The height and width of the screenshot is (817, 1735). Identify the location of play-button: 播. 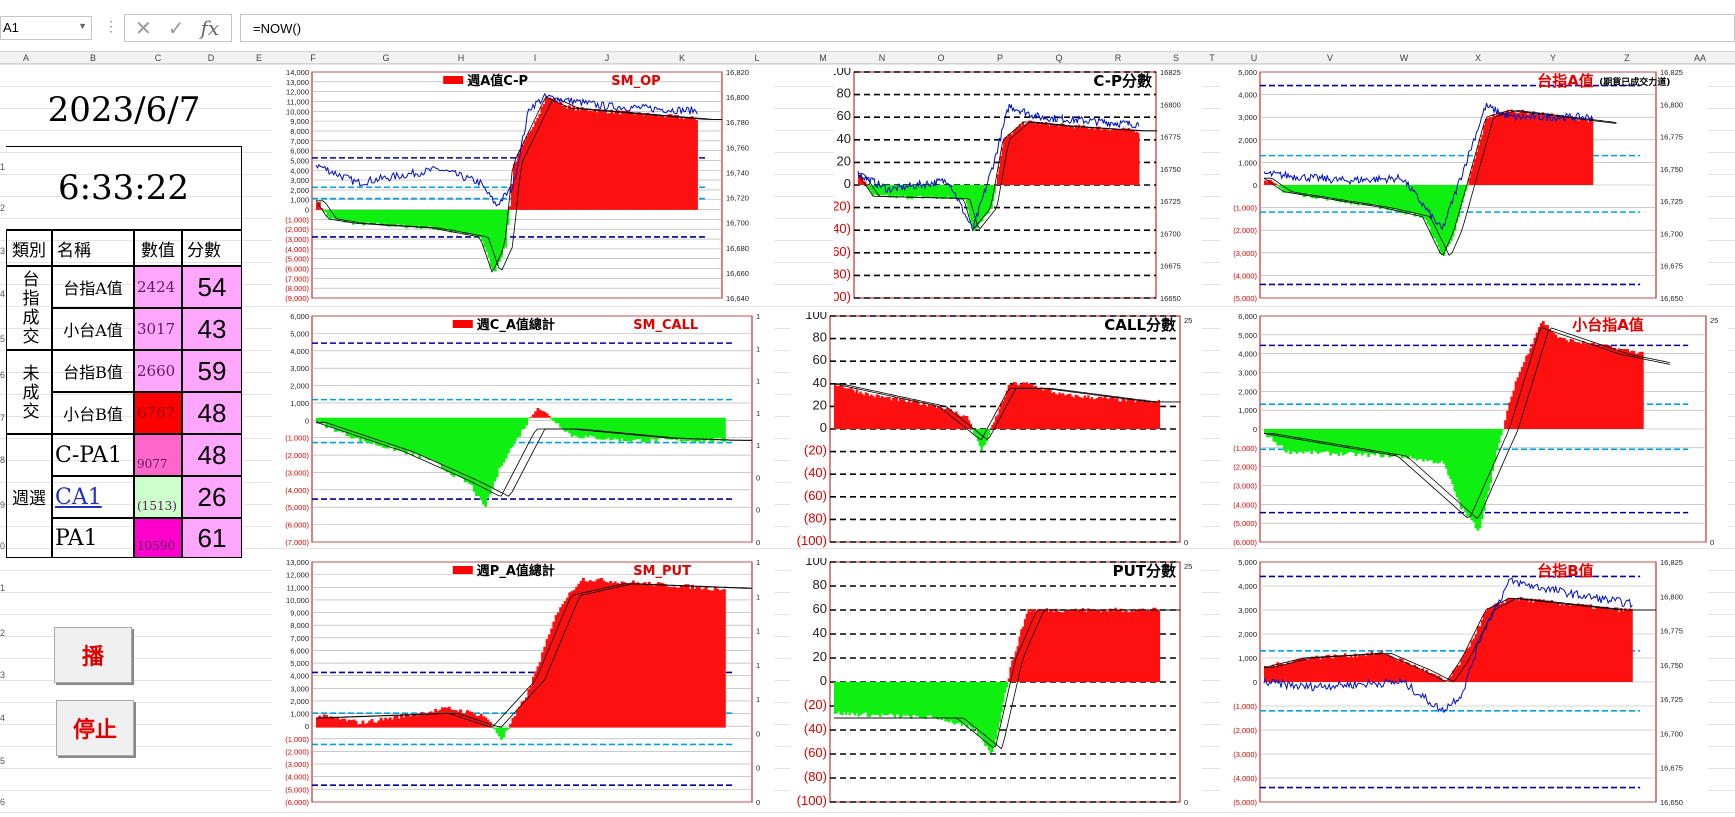
(93, 655).